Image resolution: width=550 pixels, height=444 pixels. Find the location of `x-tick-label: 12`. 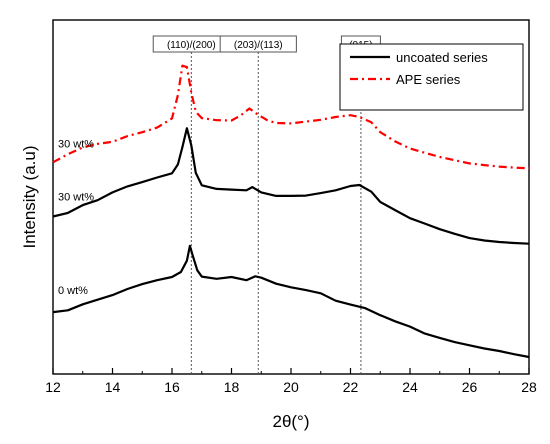

x-tick-label: 12 is located at coordinates (53, 387).